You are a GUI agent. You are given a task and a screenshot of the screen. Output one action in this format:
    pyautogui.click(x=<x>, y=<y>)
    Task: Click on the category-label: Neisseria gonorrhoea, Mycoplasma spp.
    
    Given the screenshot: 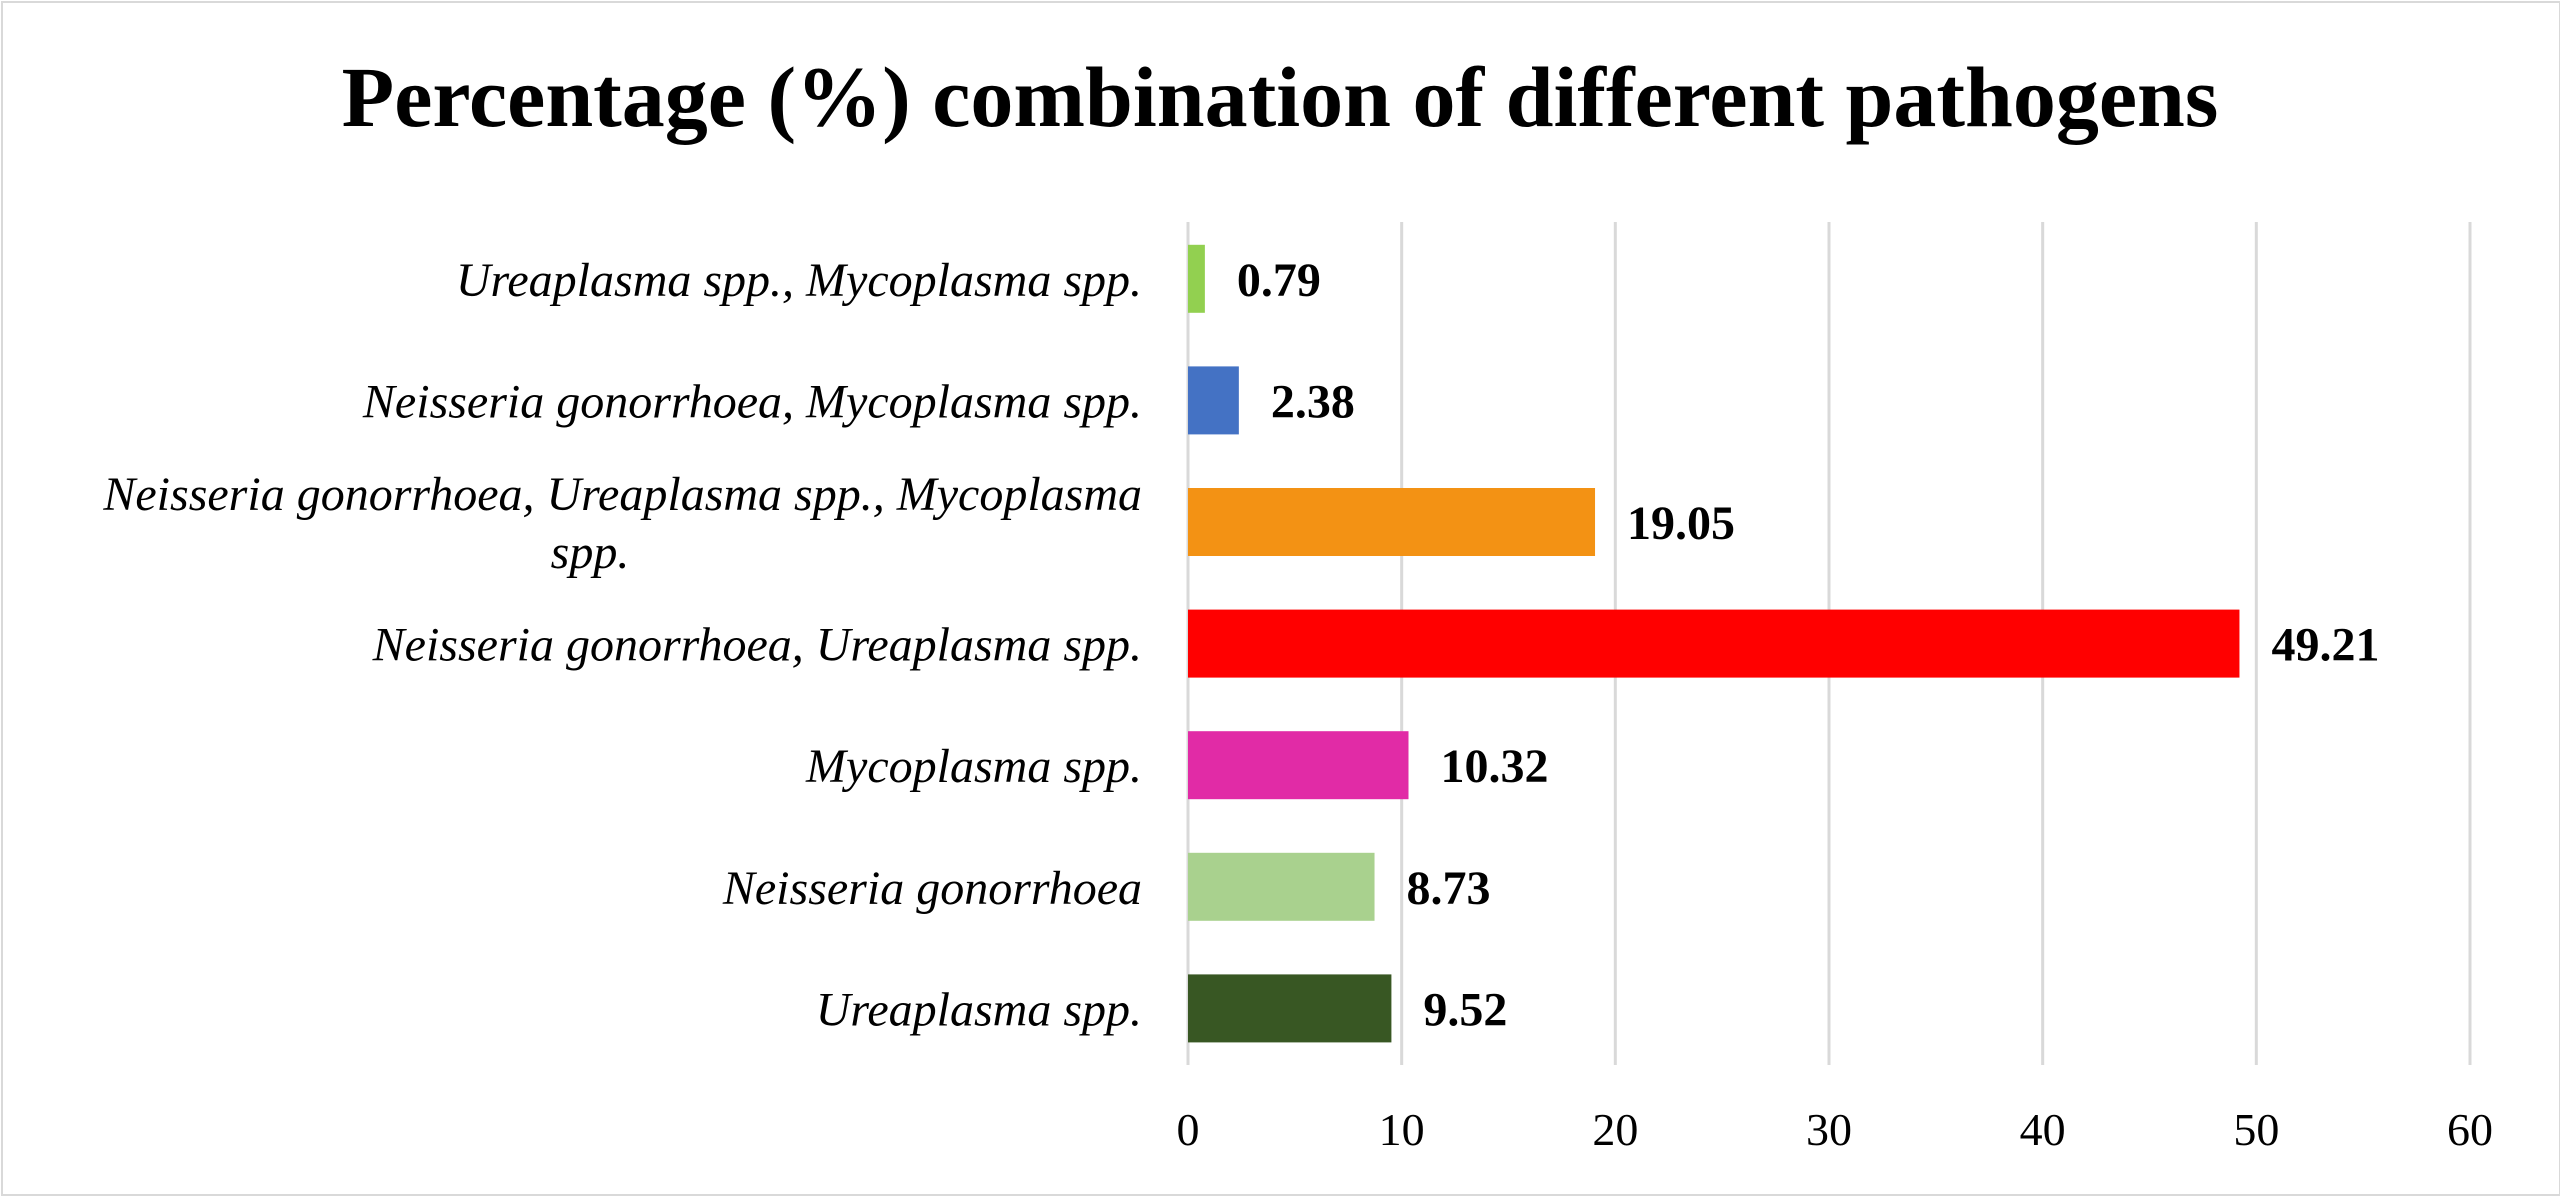 What is the action you would take?
    pyautogui.click(x=752, y=401)
    